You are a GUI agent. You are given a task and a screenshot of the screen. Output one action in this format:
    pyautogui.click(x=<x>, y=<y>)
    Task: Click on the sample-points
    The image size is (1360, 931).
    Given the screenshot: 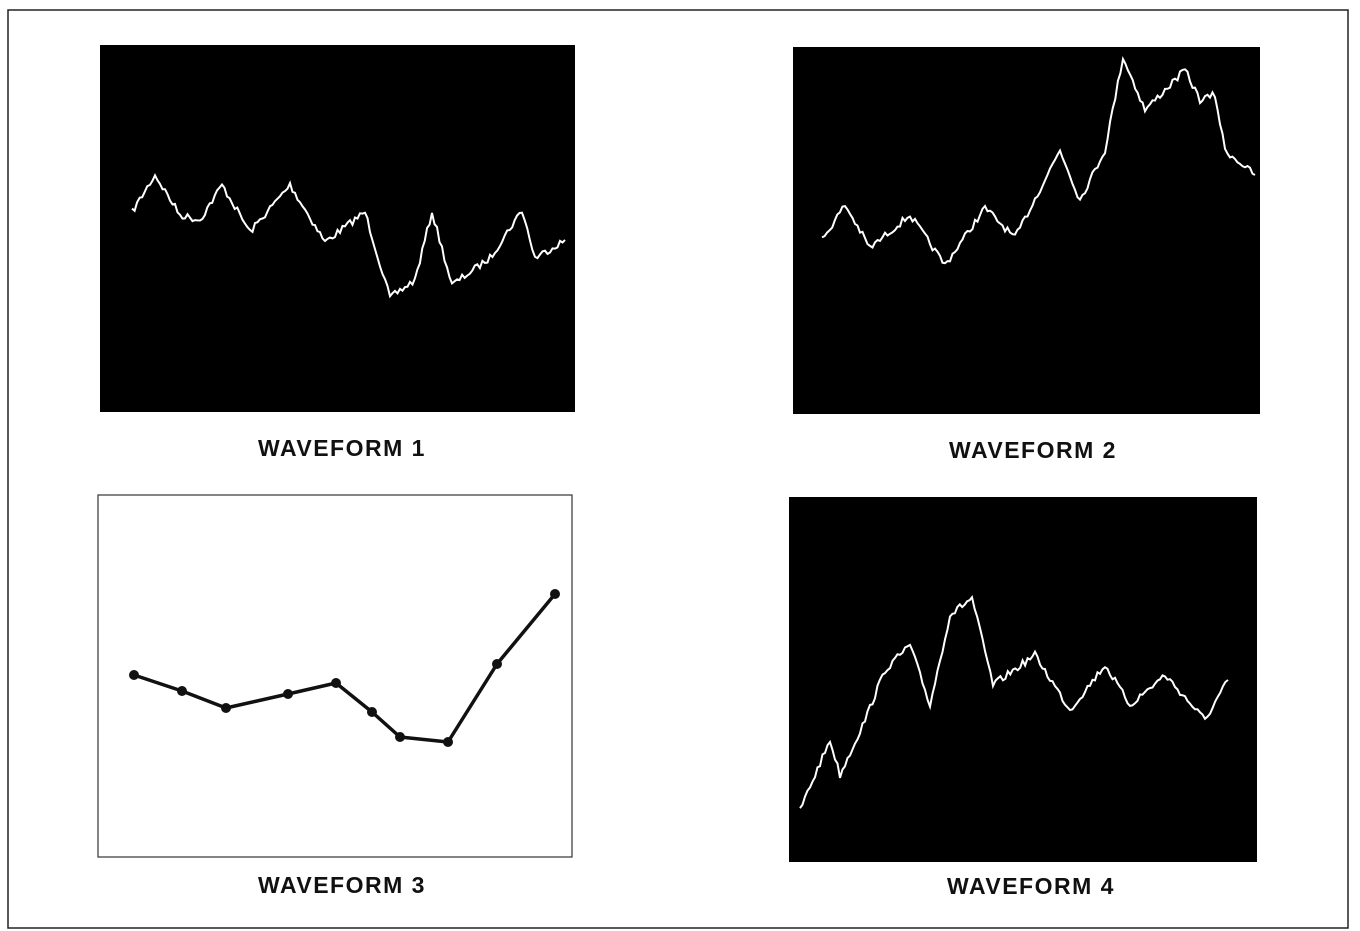 What is the action you would take?
    pyautogui.click(x=344, y=668)
    